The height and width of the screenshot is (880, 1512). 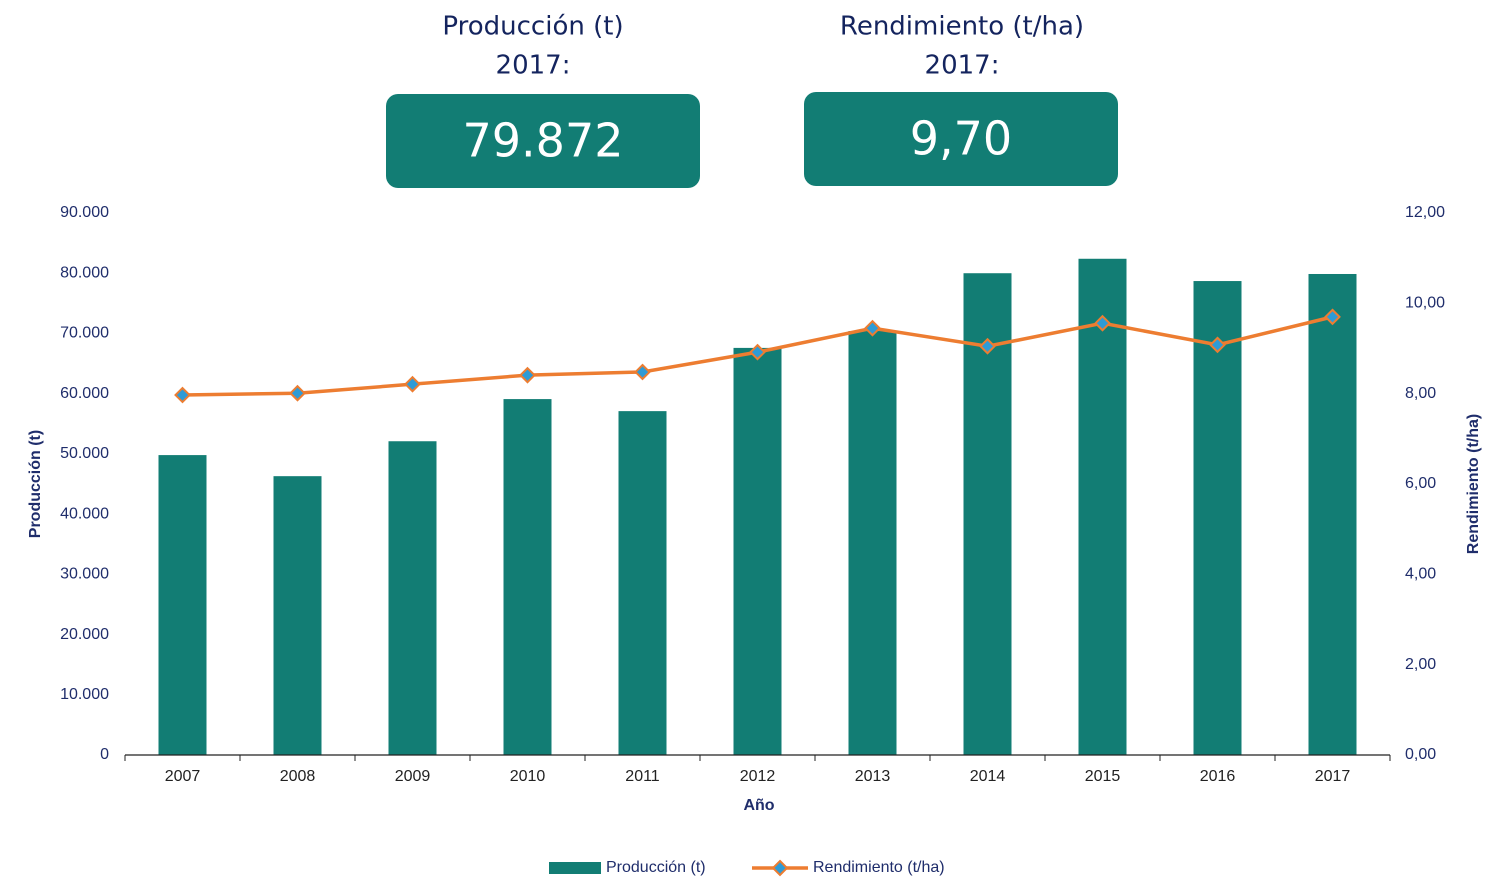 What do you see at coordinates (656, 867) in the screenshot?
I see `legend-label: Producción (t)` at bounding box center [656, 867].